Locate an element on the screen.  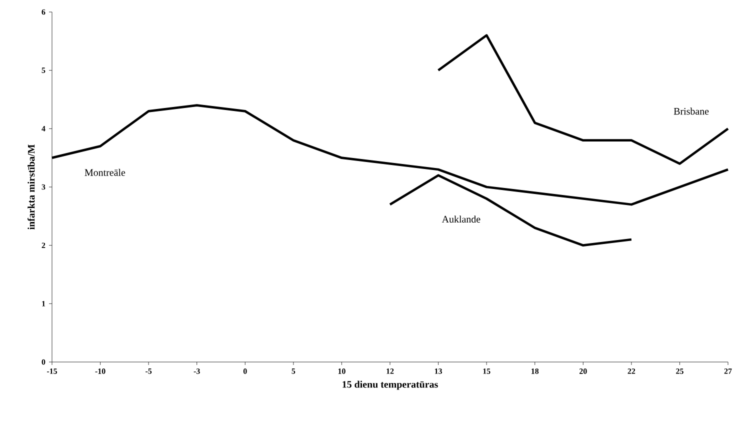
text: Brisbane is located at coordinates (691, 111).